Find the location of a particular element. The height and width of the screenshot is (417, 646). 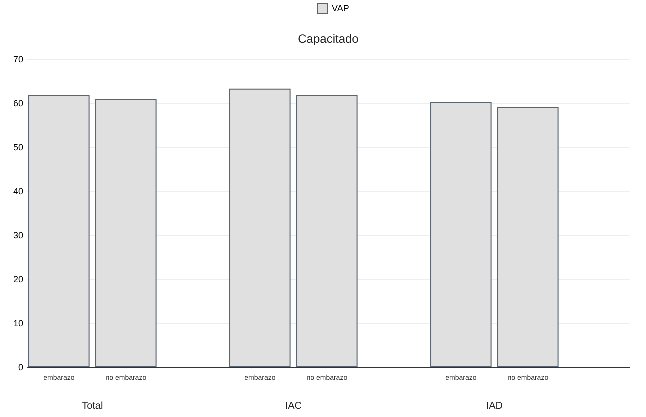

chart-title: Capacitado is located at coordinates (329, 39).